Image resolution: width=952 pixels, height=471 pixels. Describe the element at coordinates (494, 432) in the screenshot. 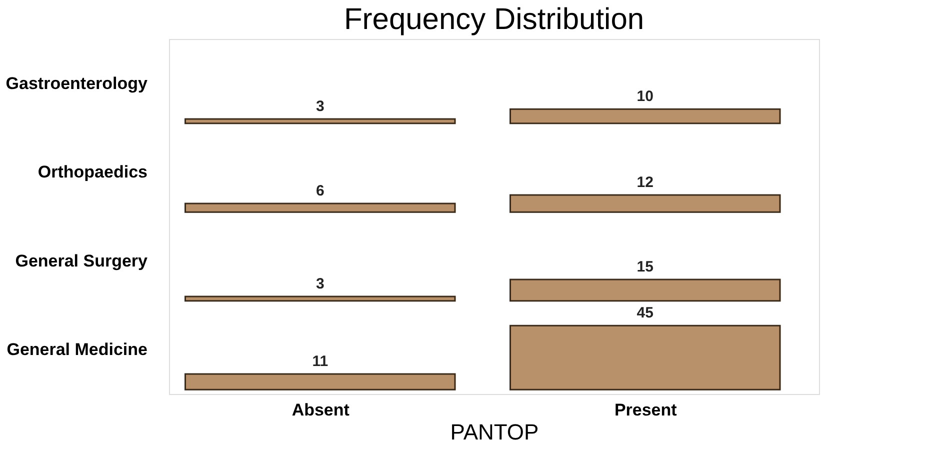

I see `x-axis-title: PANTOP` at that location.